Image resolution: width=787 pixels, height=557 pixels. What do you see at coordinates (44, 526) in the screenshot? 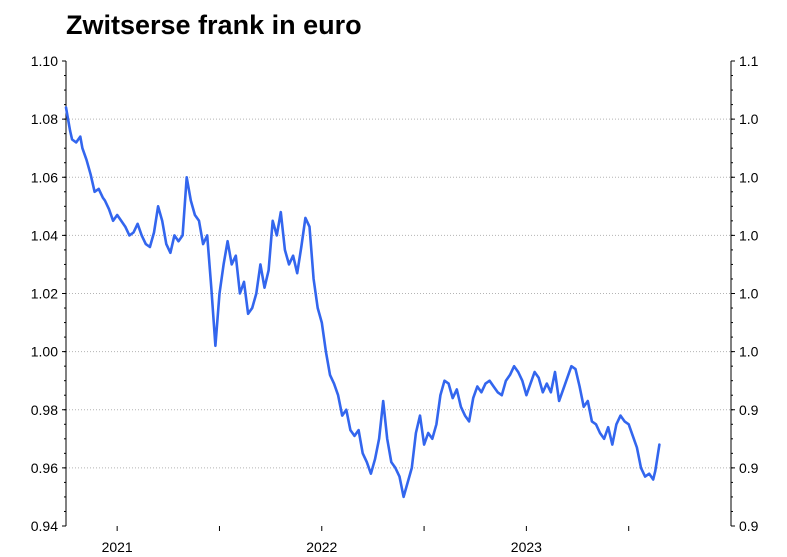
I see `y-tick-label-left: 0.94` at bounding box center [44, 526].